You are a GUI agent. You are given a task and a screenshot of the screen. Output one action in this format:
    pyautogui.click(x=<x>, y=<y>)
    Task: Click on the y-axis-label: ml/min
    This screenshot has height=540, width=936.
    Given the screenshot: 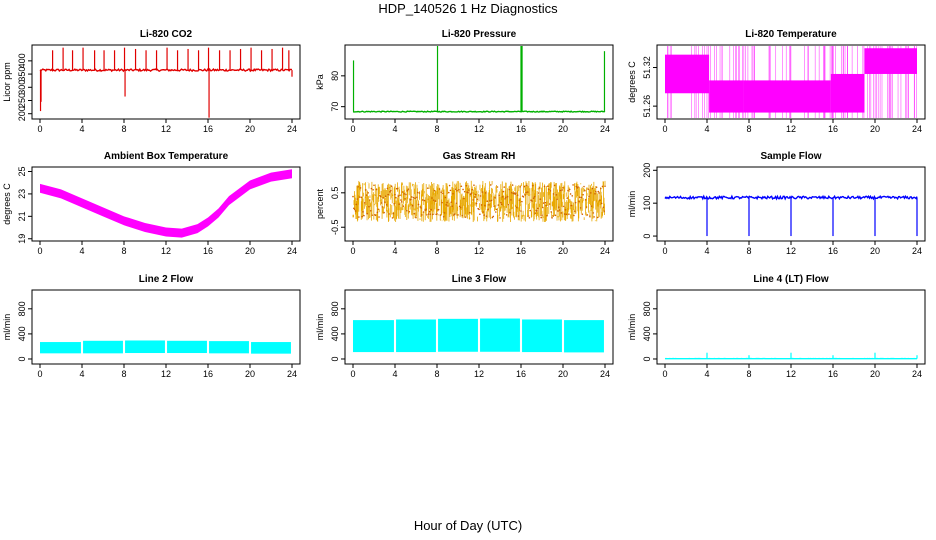 What is the action you would take?
    pyautogui.click(x=320, y=327)
    